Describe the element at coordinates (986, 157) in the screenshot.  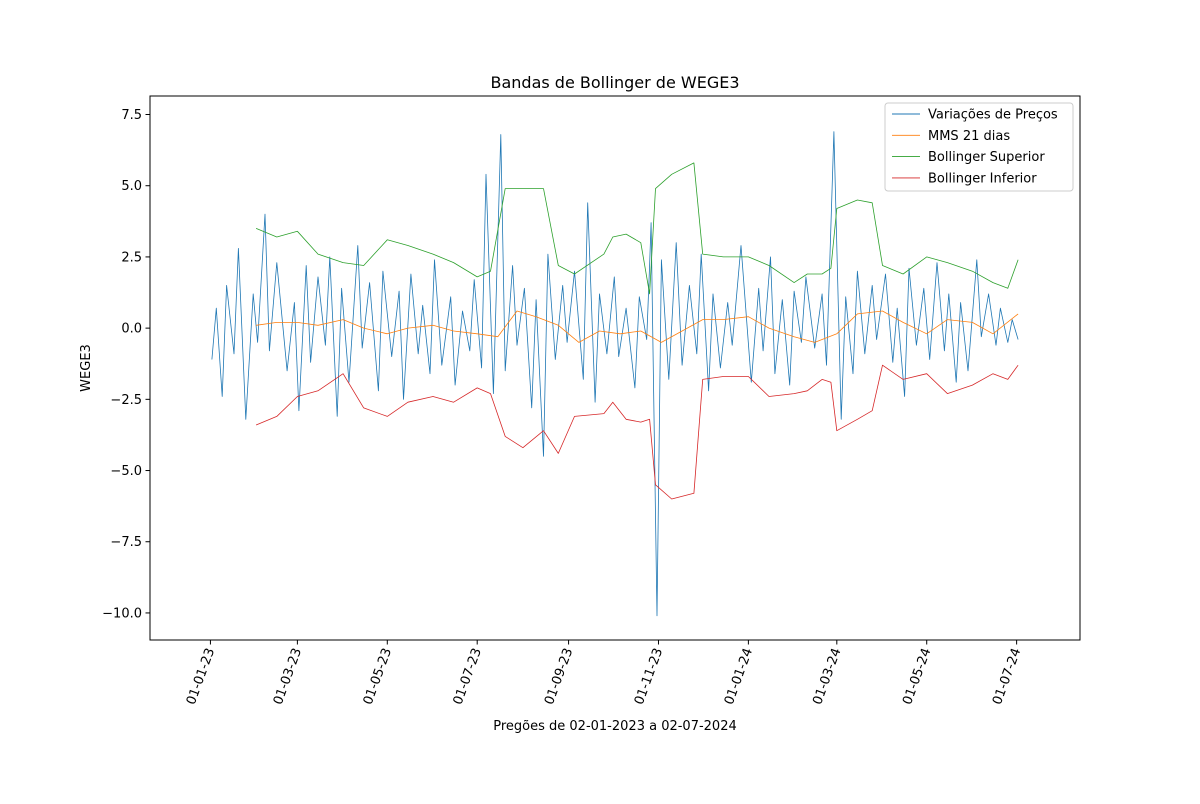
I see `legend-label: Bollinger Superior` at that location.